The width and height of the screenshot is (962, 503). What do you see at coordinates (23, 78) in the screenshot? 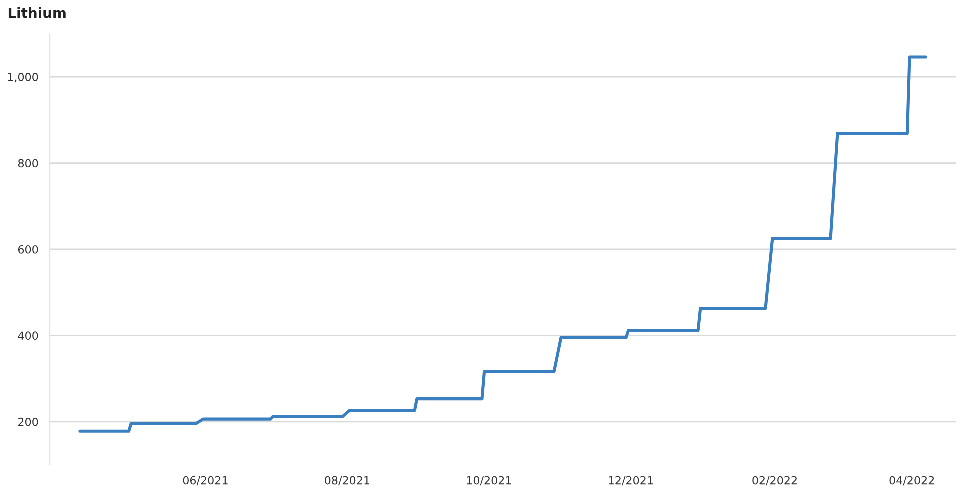
I see `y-tick-label: 1,000` at bounding box center [23, 78].